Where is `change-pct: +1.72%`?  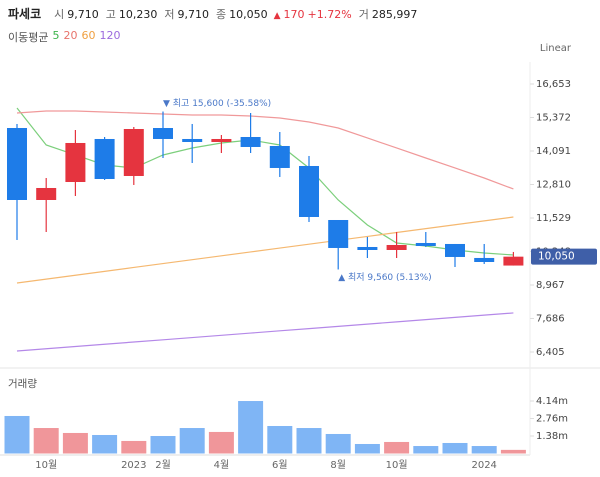 change-pct: +1.72% is located at coordinates (329, 14).